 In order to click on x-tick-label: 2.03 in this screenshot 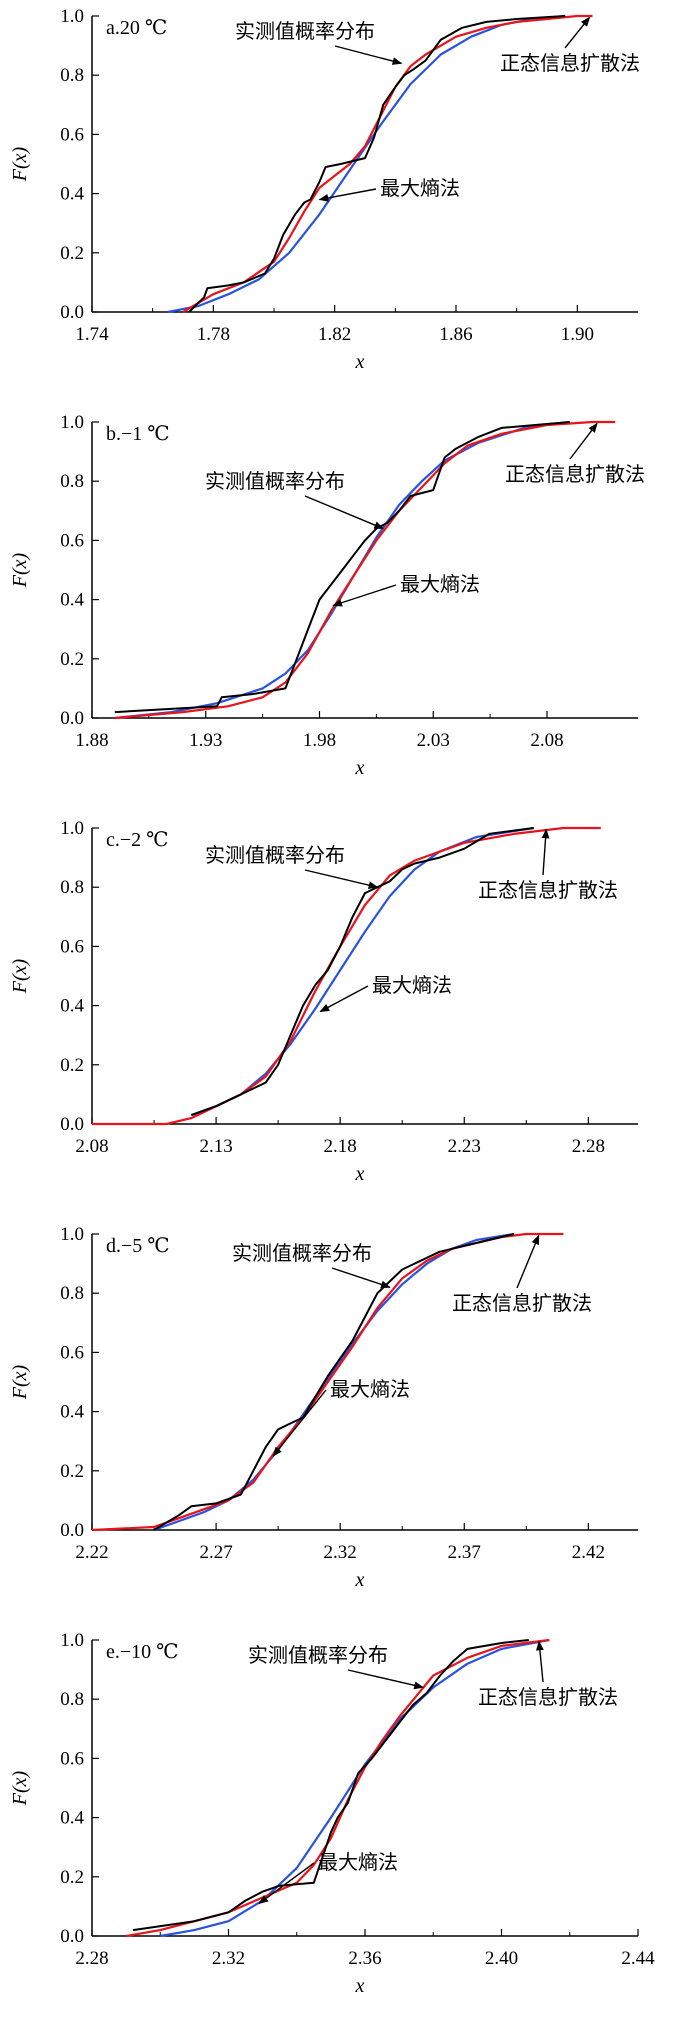, I will do `click(433, 740)`.